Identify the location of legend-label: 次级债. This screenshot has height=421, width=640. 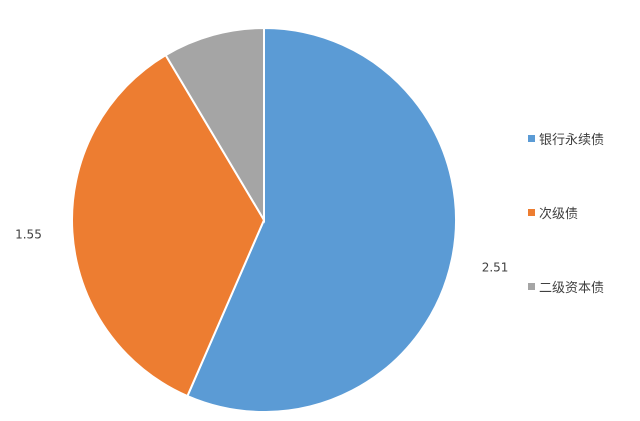
(559, 214).